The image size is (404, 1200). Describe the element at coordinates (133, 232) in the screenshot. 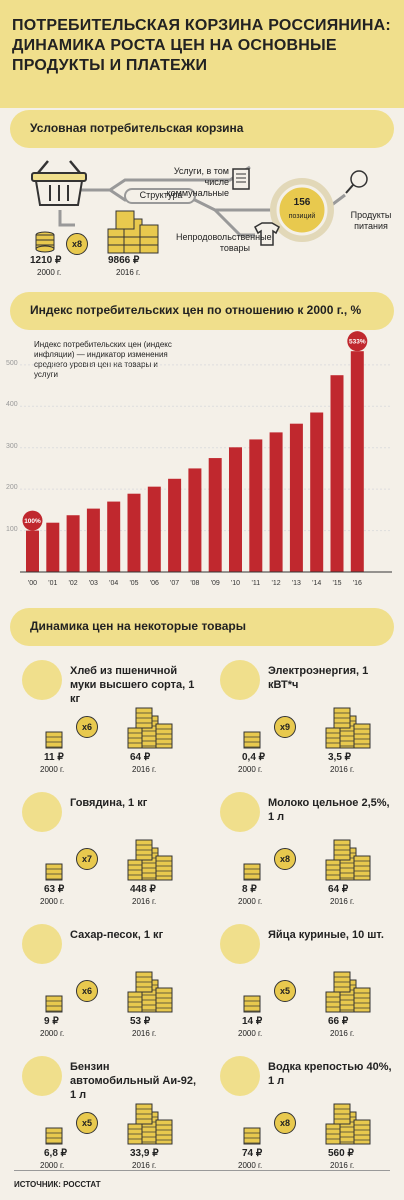

I see `coin-stack-large` at that location.